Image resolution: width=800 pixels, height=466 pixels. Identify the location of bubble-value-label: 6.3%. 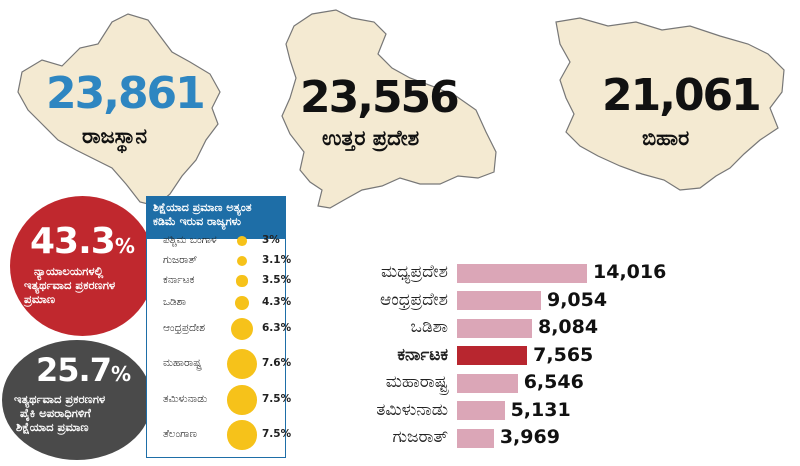
(277, 328).